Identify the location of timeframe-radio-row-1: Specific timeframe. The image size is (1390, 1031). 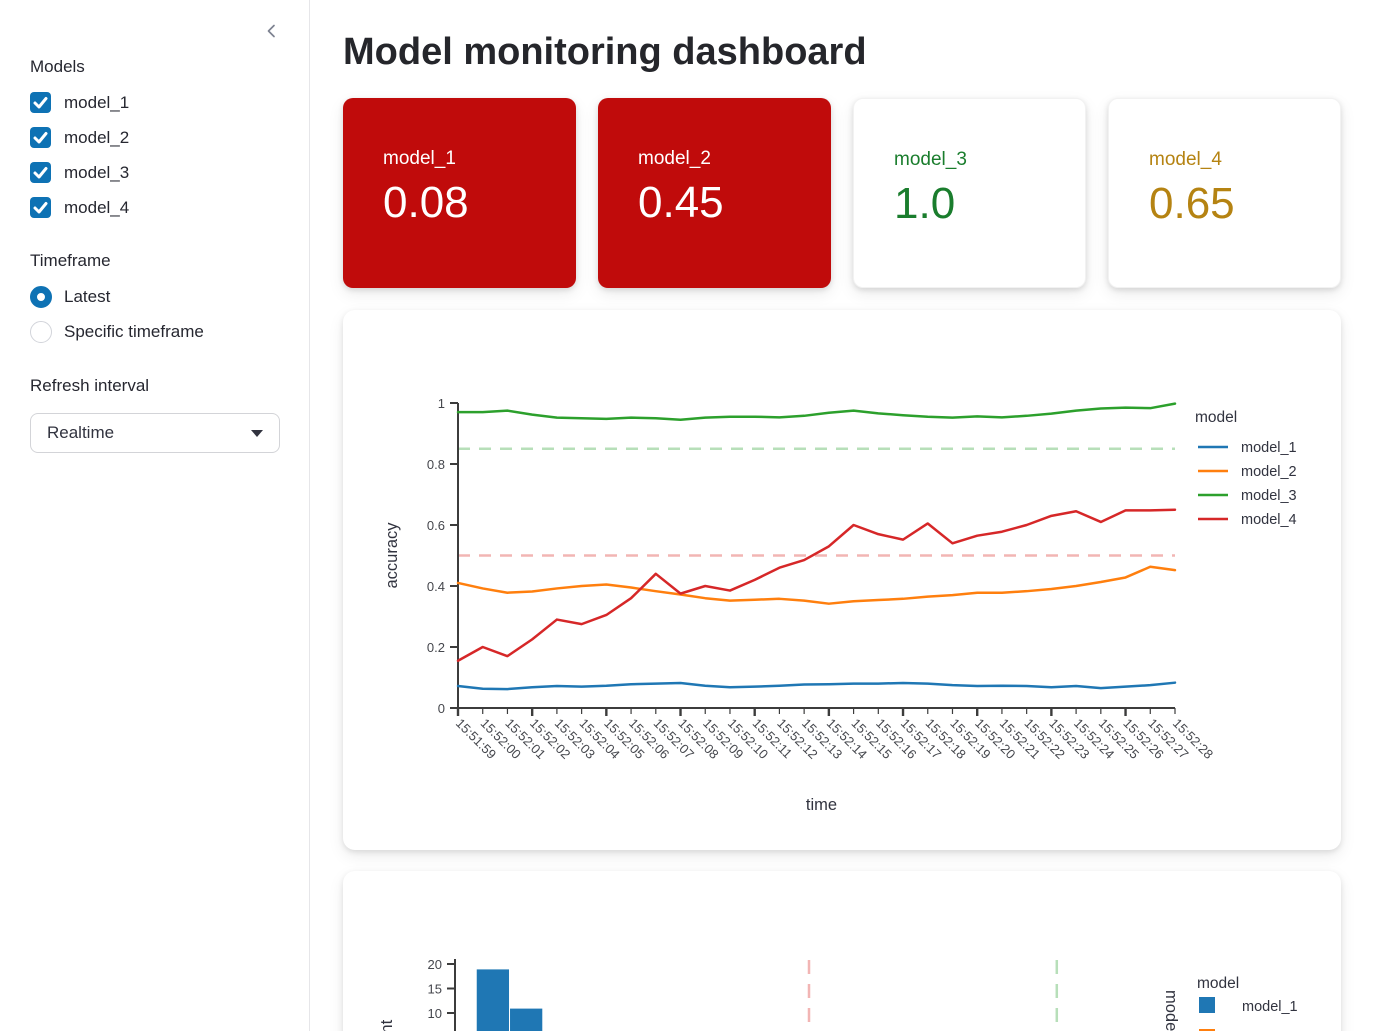
(154, 332).